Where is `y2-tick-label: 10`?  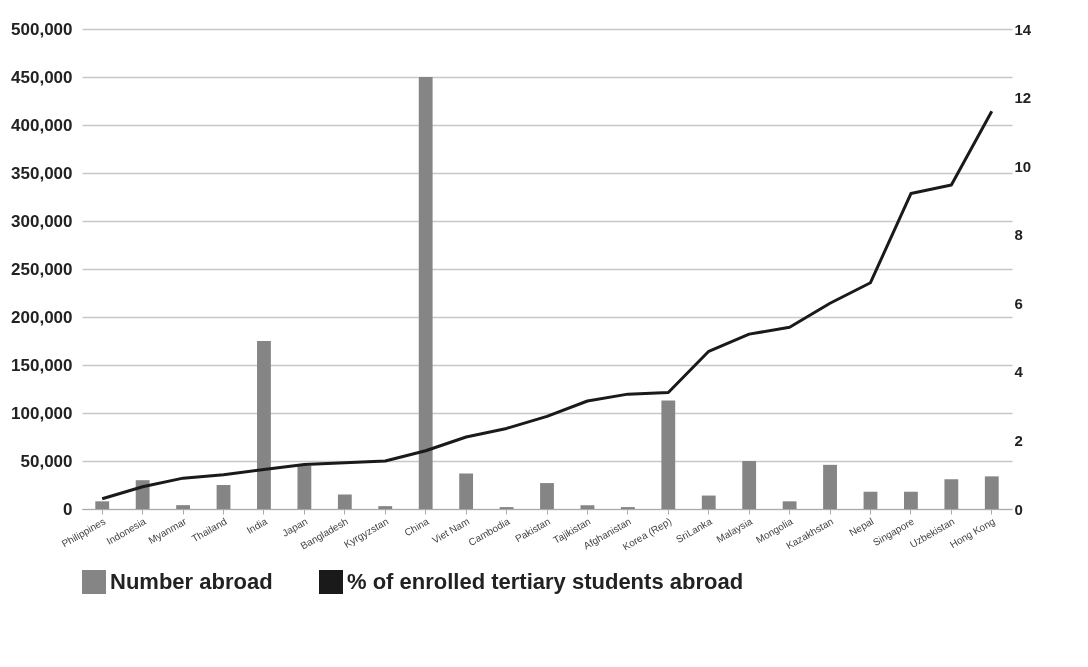 y2-tick-label: 10 is located at coordinates (1023, 166).